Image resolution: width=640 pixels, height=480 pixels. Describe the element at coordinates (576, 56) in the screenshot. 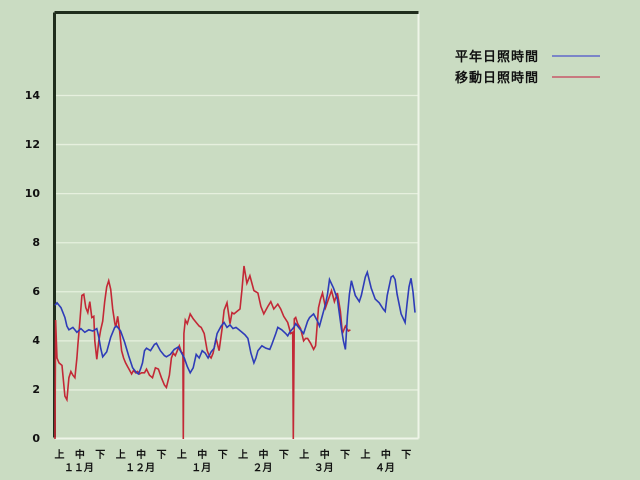

I see `legend-line-blue-icon` at that location.